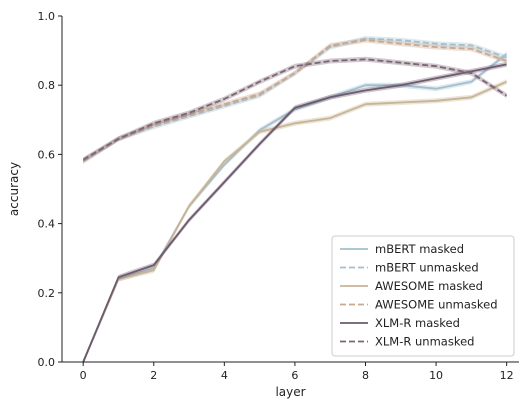 The image size is (521, 401). Describe the element at coordinates (47, 16) in the screenshot. I see `y-tick-label-5: 1.0` at that location.